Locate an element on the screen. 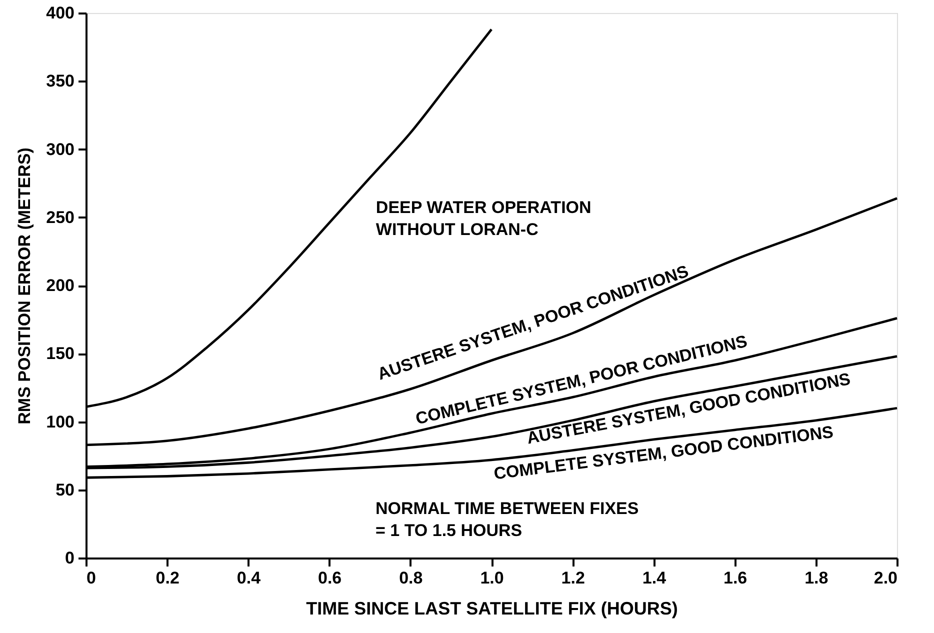 The width and height of the screenshot is (934, 633). x-tick-label: 1.6 is located at coordinates (735, 578).